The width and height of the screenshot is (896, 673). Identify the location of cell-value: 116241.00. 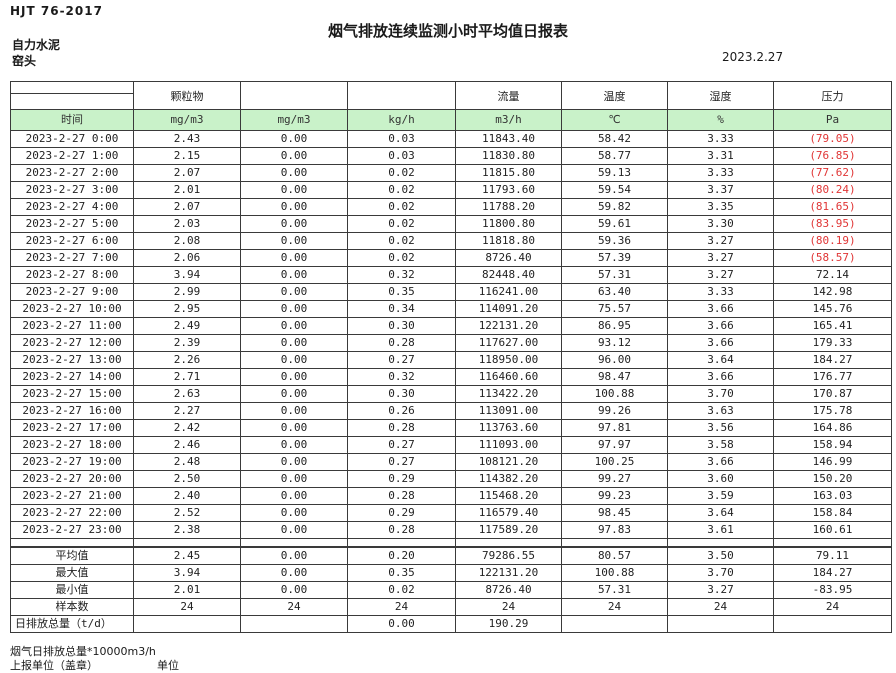
(508, 292).